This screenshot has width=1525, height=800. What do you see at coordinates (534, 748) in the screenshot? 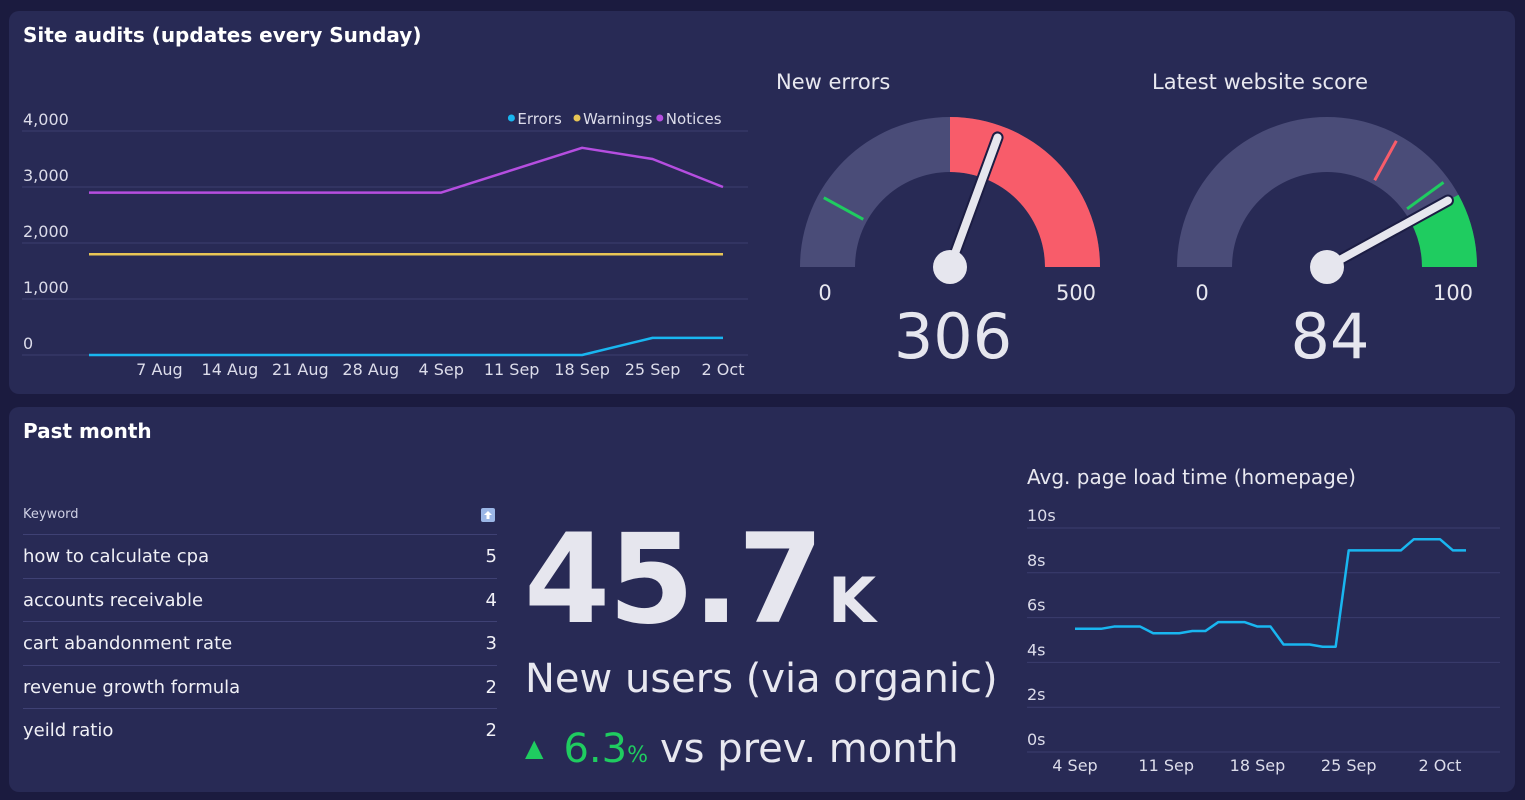
I see `triangle-up-icon: ▲` at bounding box center [534, 748].